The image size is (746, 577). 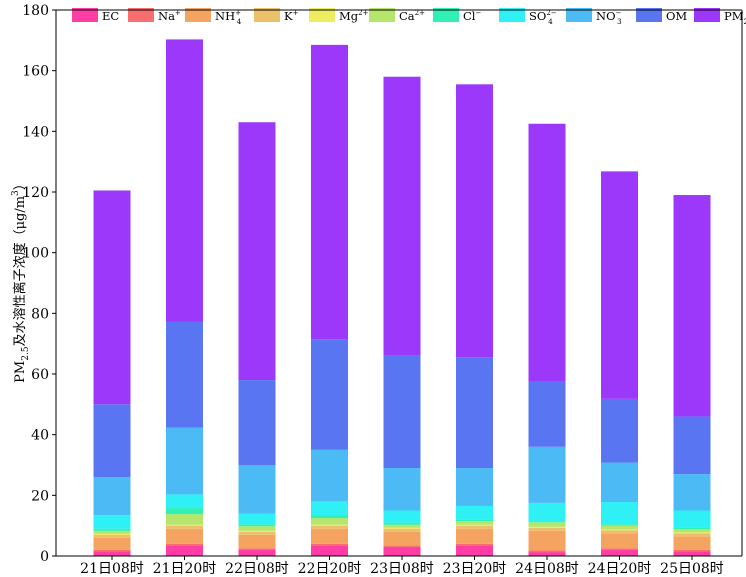 I want to click on legend-label: K+, so click(x=291, y=16).